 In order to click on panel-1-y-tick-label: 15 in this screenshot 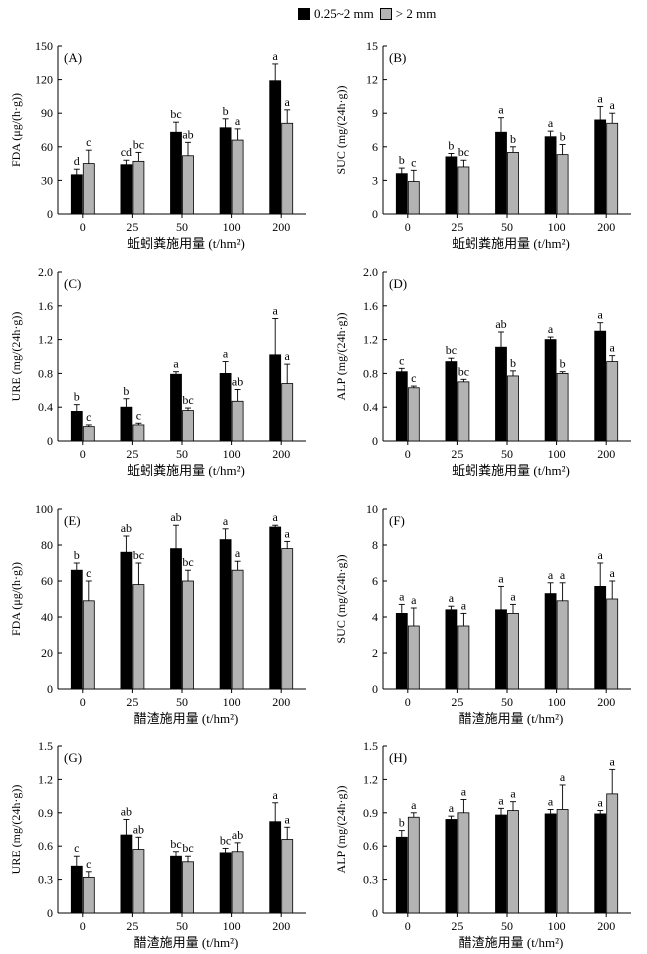, I will do `click(372, 46)`.